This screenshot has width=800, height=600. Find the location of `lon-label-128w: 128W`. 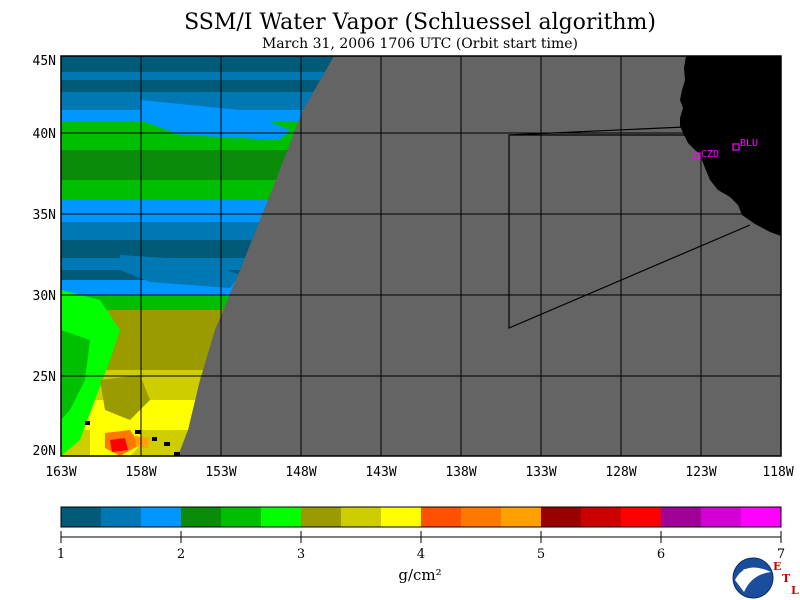

lon-label-128w: 128W is located at coordinates (620, 472).